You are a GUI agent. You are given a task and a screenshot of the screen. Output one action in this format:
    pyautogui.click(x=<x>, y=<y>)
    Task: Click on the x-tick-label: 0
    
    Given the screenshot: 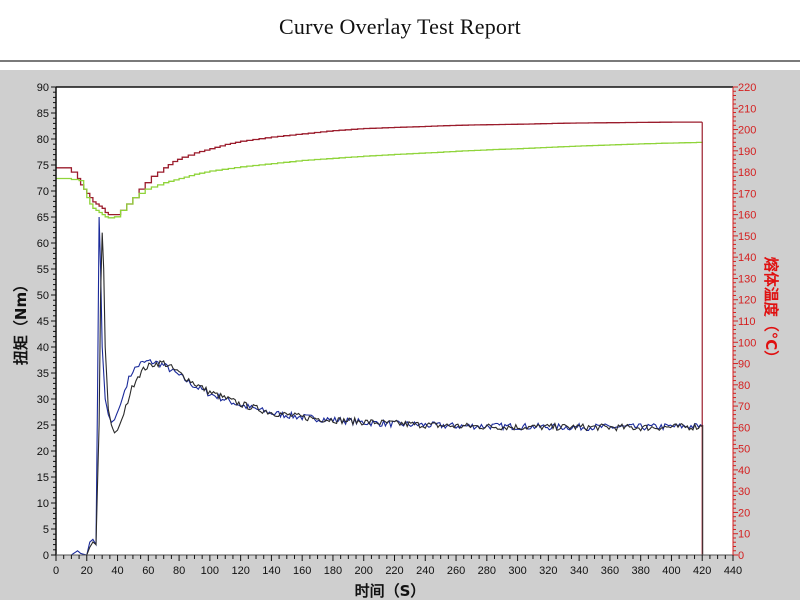 What is the action you would take?
    pyautogui.click(x=56, y=571)
    